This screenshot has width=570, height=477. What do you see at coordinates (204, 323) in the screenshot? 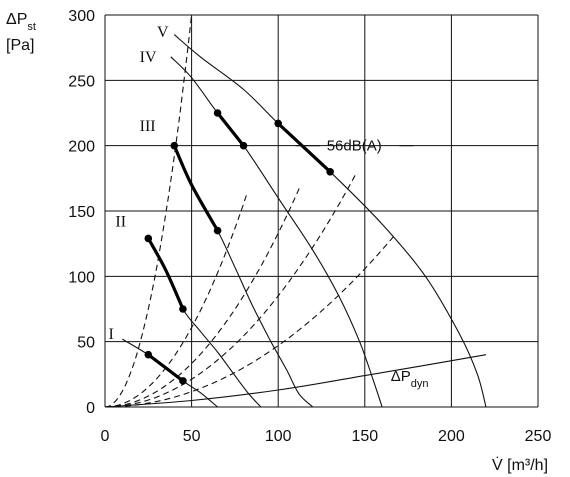
I see `fan-curve-ii` at bounding box center [204, 323].